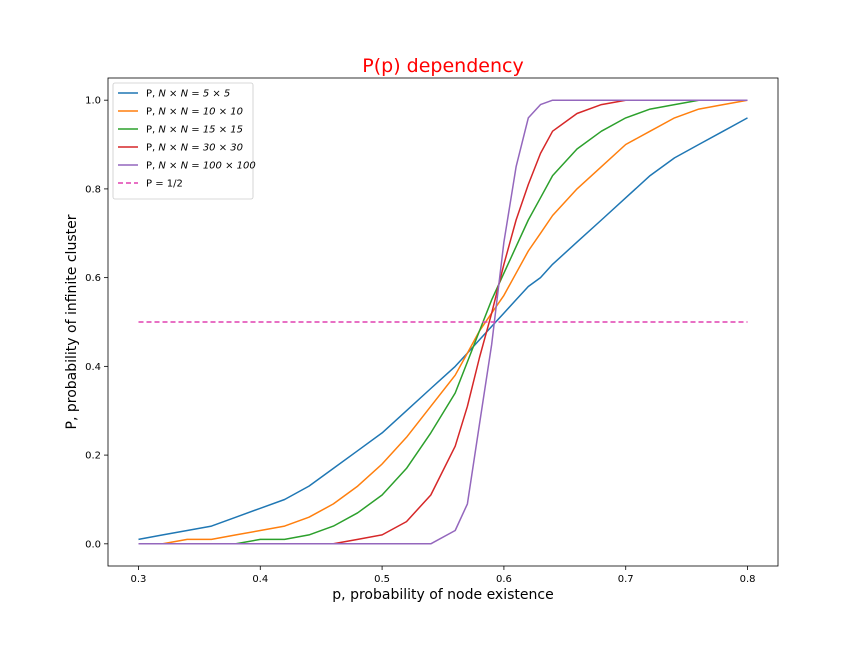  Describe the element at coordinates (206, 166) in the screenshot. I see `legend-label-math: N × N = 100 × 100` at that location.